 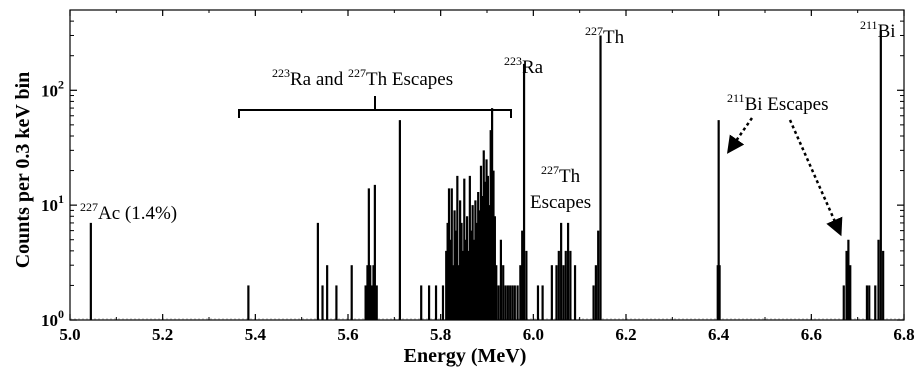 I want to click on annotation-ac227: 227Ac (1.4%), so click(x=128, y=212).